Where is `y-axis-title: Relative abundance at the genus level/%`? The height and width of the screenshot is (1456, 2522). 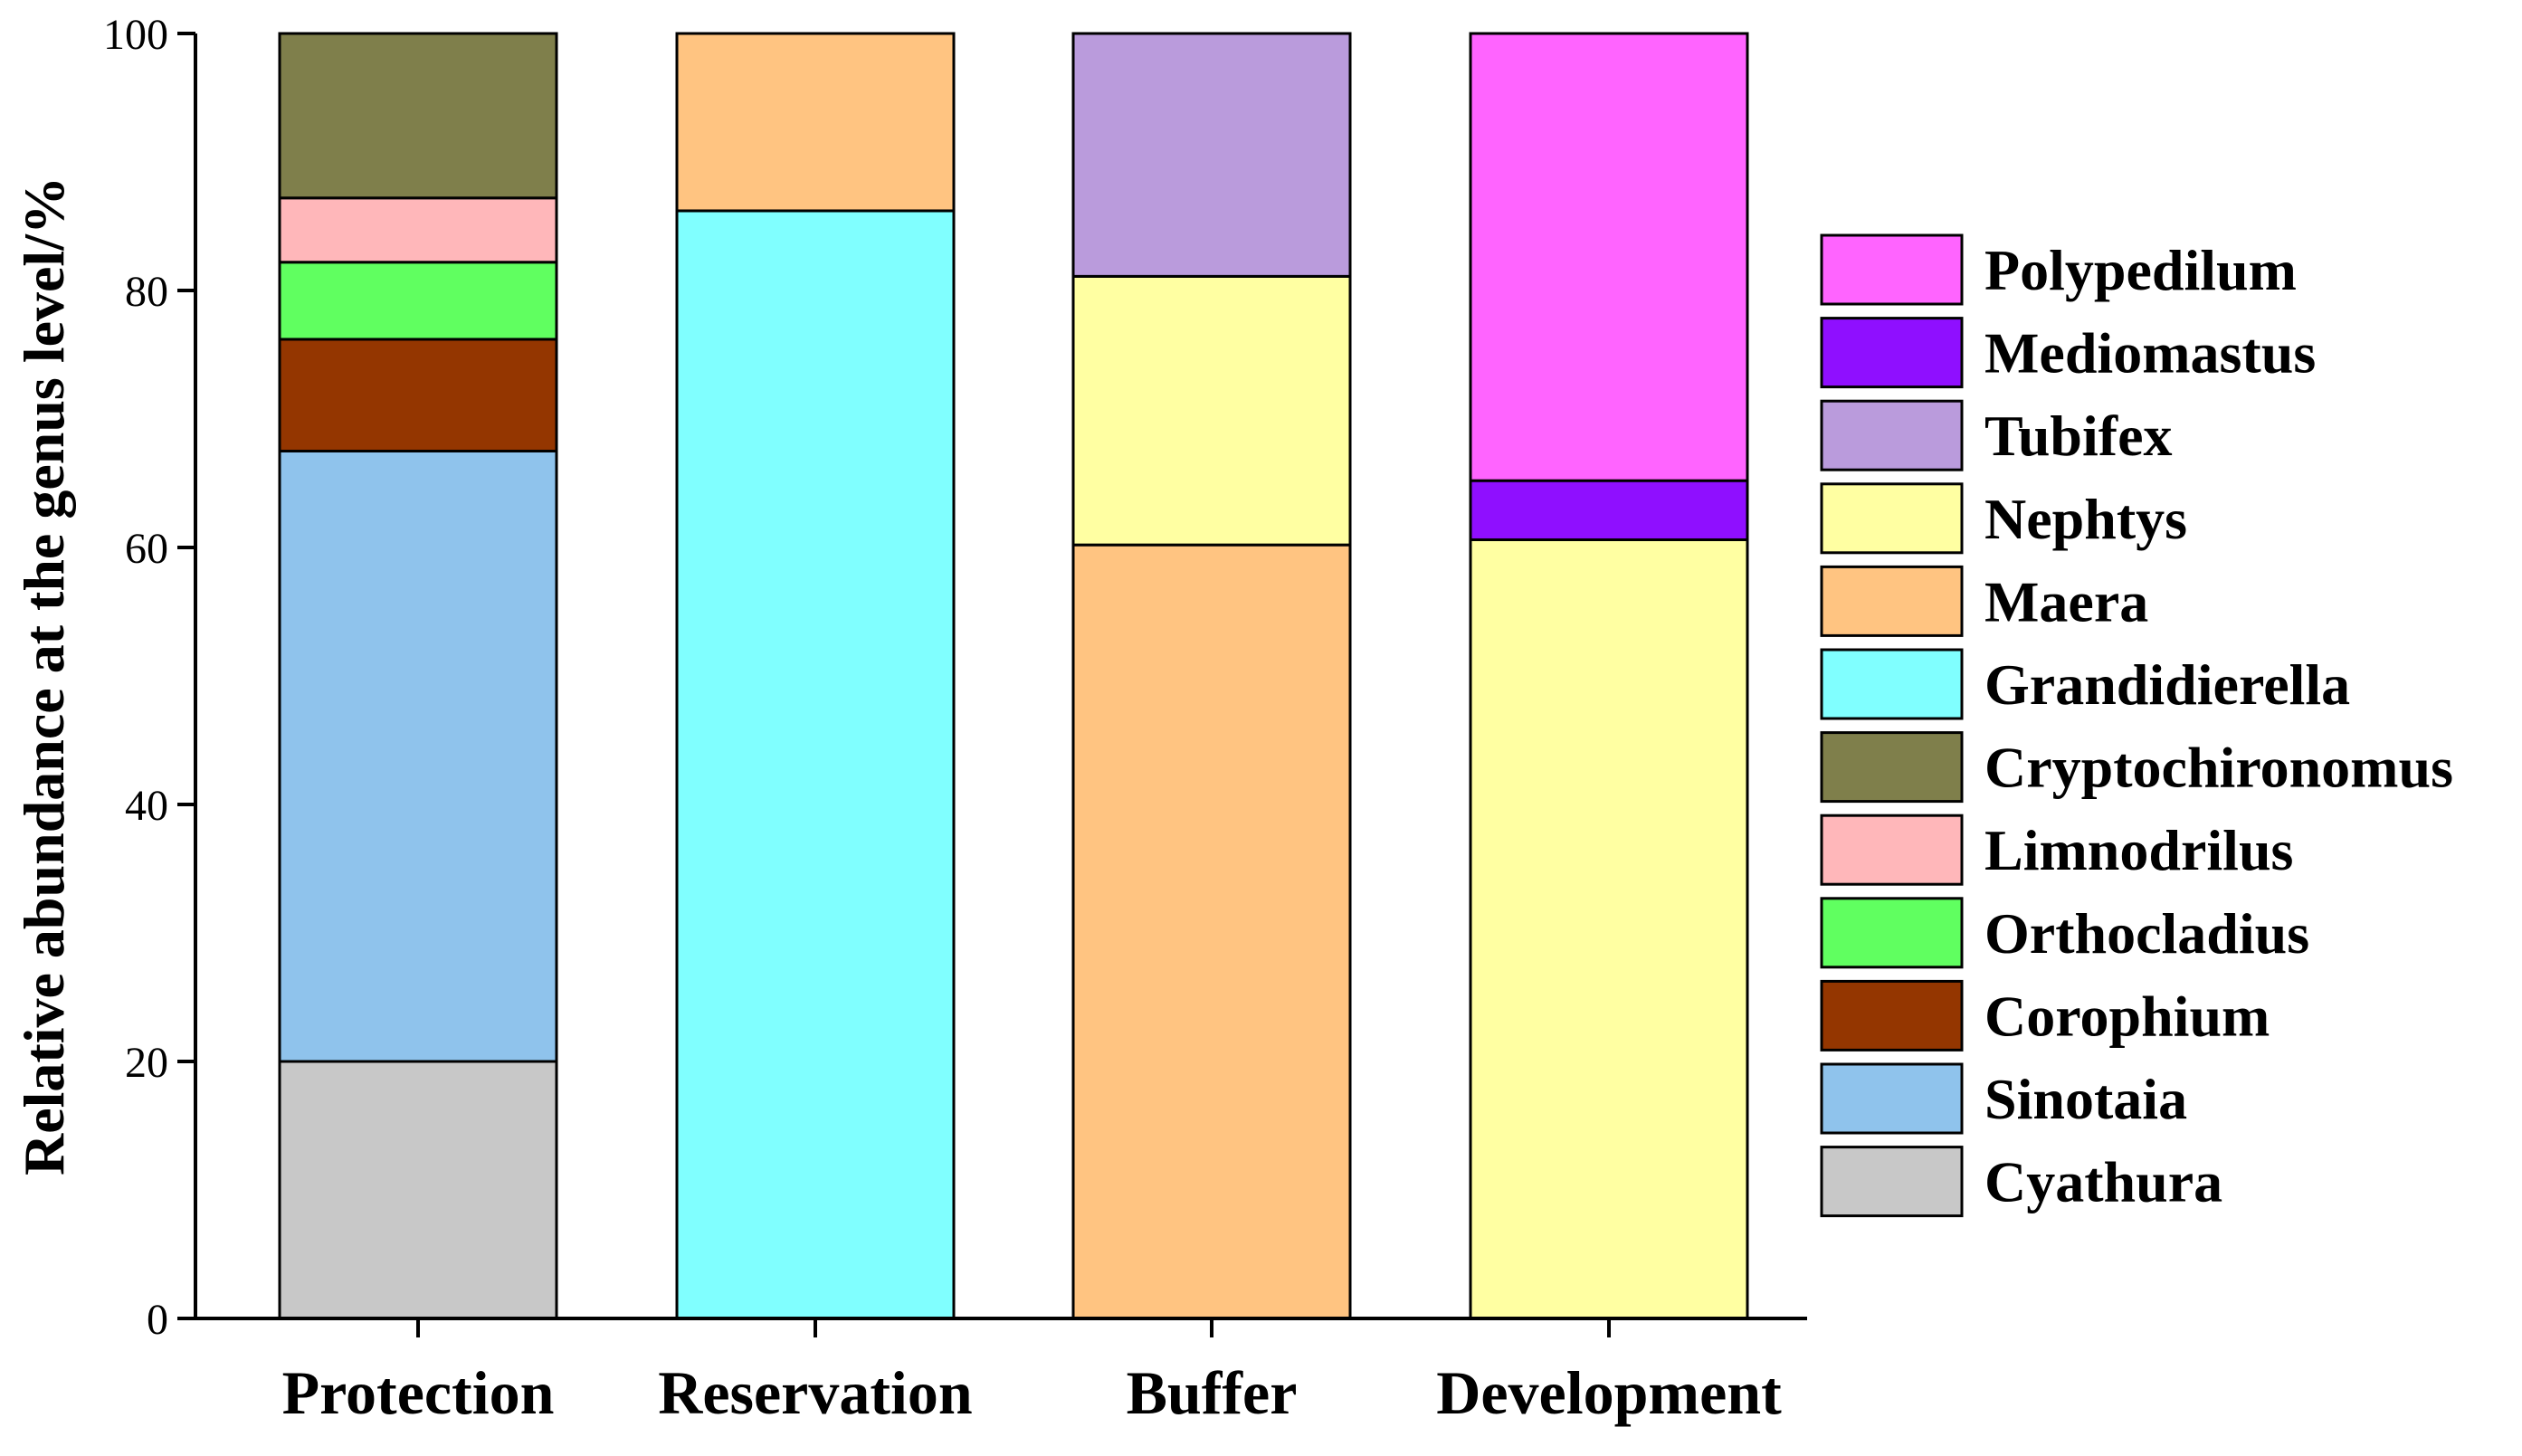 y-axis-title: Relative abundance at the genus level/% is located at coordinates (44, 675).